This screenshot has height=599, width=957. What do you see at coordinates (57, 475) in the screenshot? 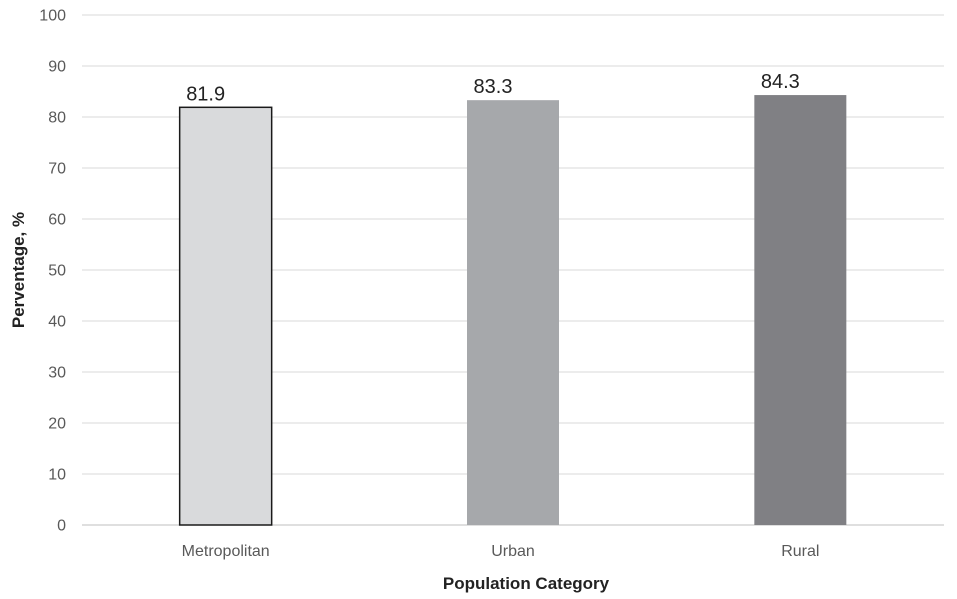
I see `y-tick-label: 10` at bounding box center [57, 475].